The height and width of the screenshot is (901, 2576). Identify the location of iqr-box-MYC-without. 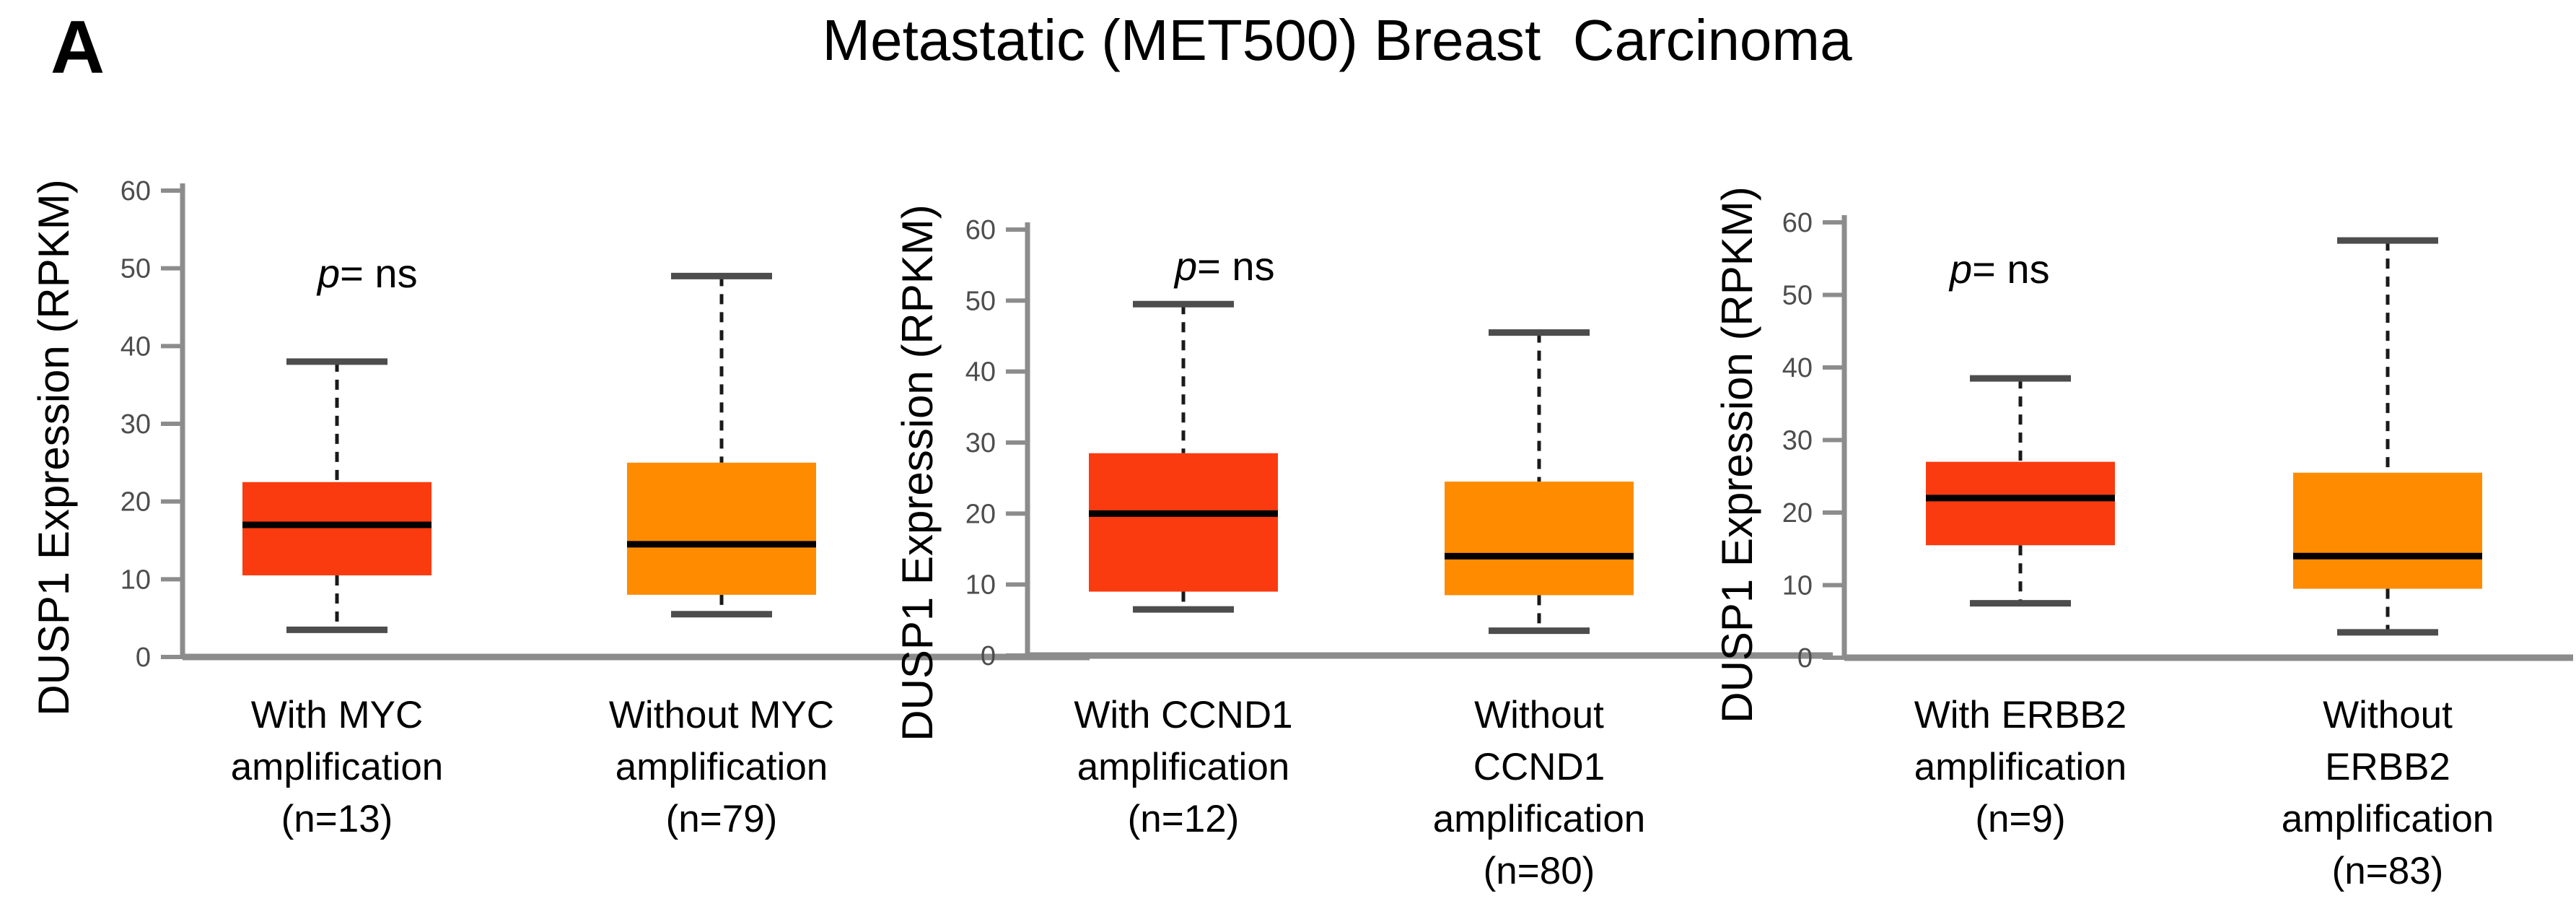
(721, 528).